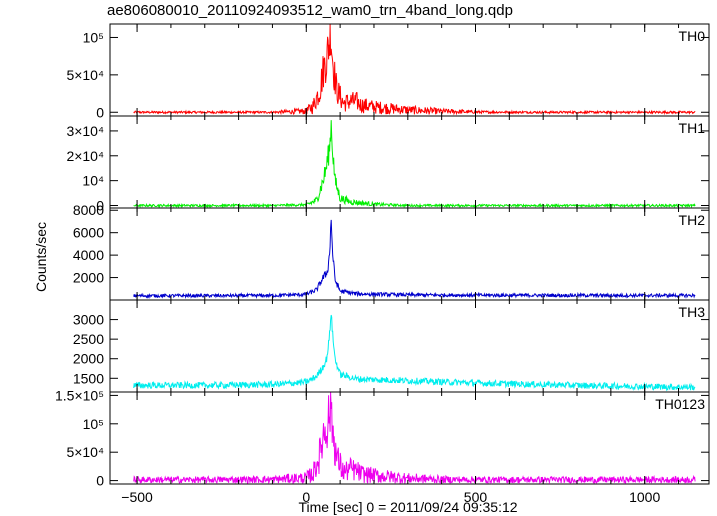  I want to click on x-axis-label: Time [sec] 0 = 2011/09/24 09:35:12, so click(407, 507).